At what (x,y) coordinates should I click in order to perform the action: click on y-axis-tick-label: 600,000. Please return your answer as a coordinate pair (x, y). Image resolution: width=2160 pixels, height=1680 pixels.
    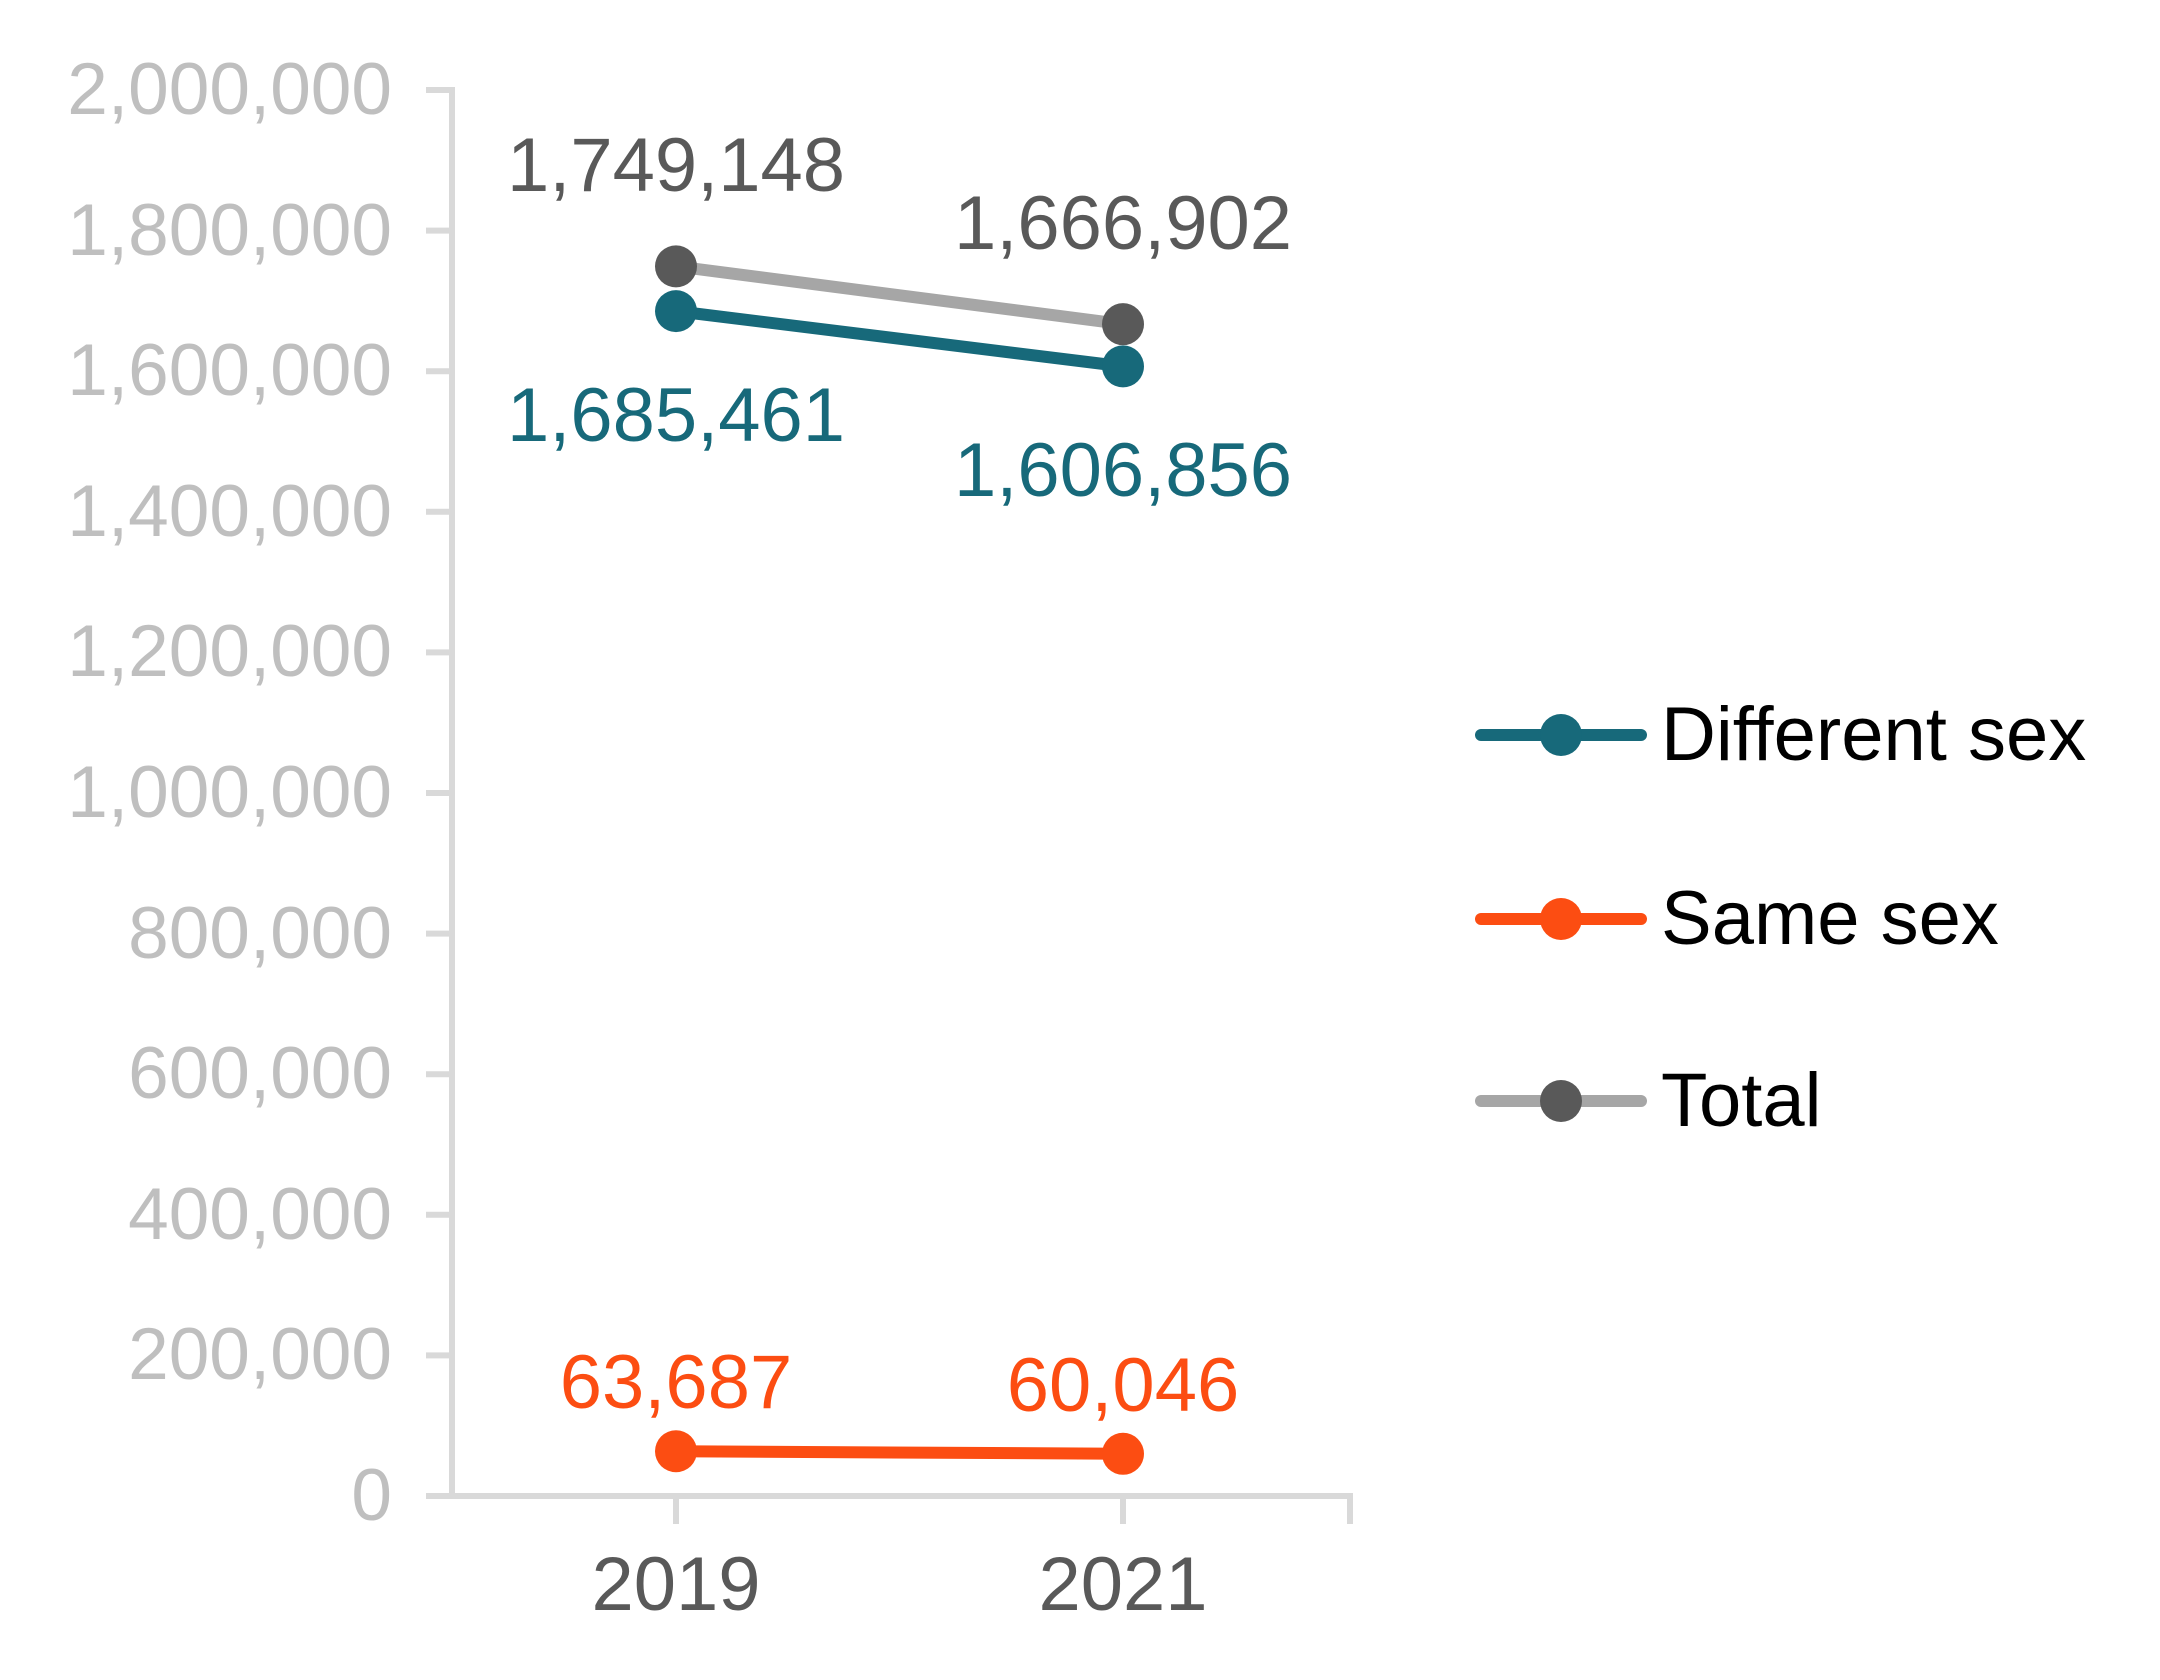
    Looking at the image, I should click on (260, 1074).